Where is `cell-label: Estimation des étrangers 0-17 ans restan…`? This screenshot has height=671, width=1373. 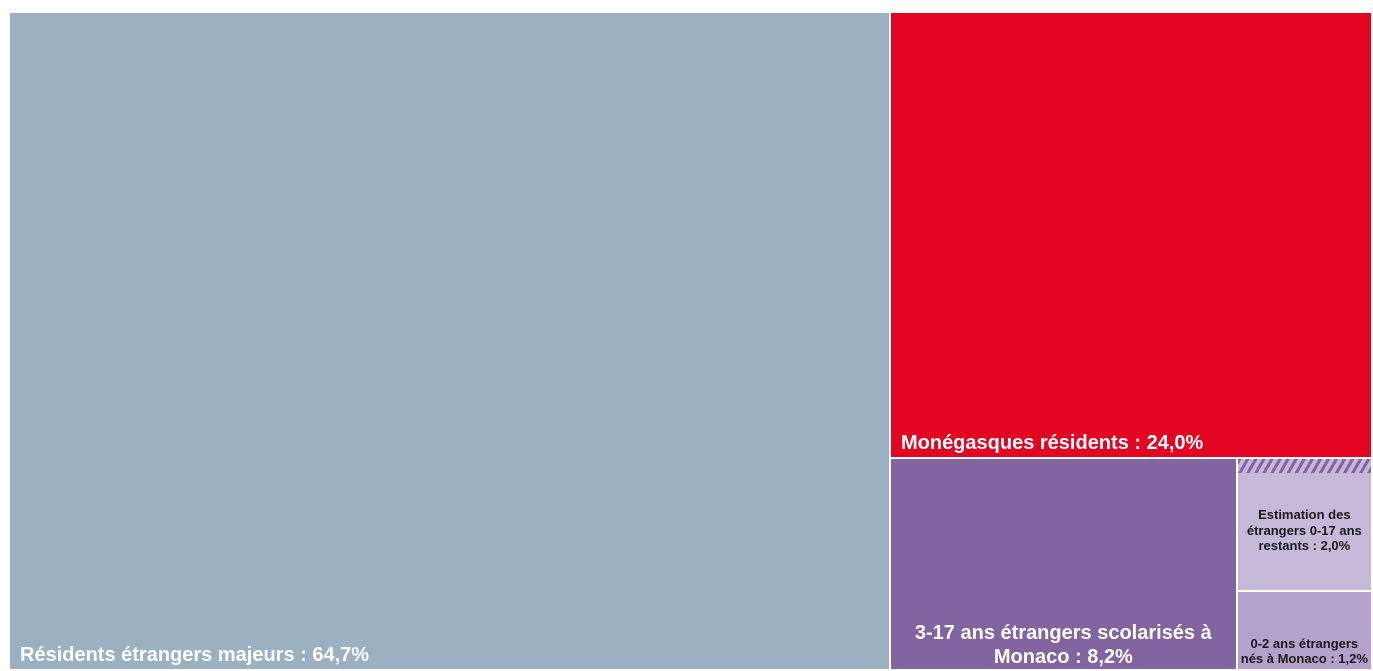
cell-label: Estimation des étrangers 0-17 ans restan… is located at coordinates (1304, 530).